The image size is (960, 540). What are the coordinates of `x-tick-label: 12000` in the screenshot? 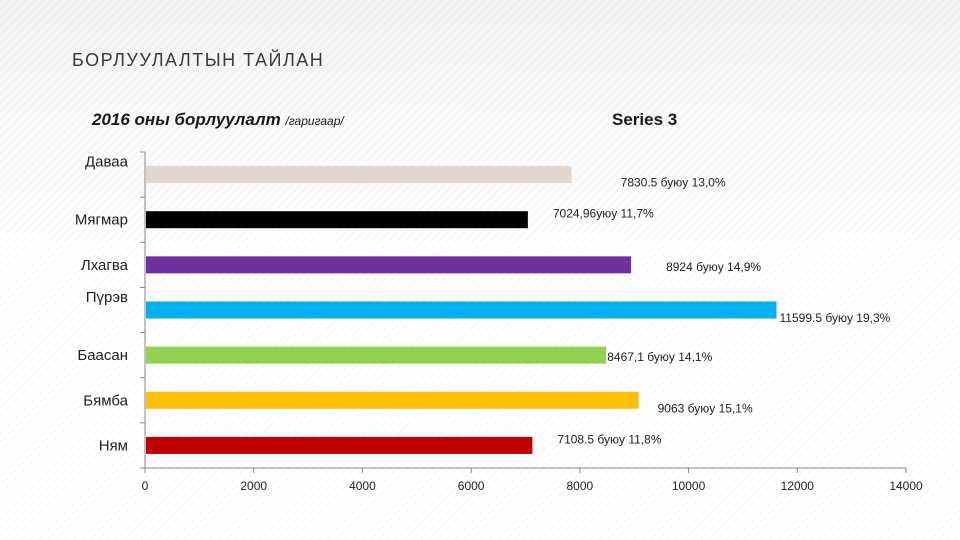 It's located at (798, 486).